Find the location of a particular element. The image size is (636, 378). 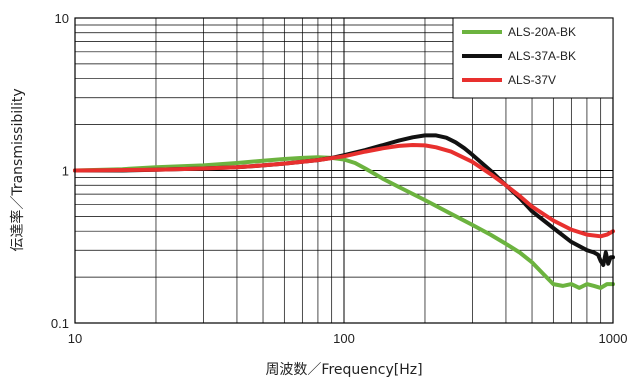

x-axis-label: 周波数／Frequency[Hz] is located at coordinates (343, 370).